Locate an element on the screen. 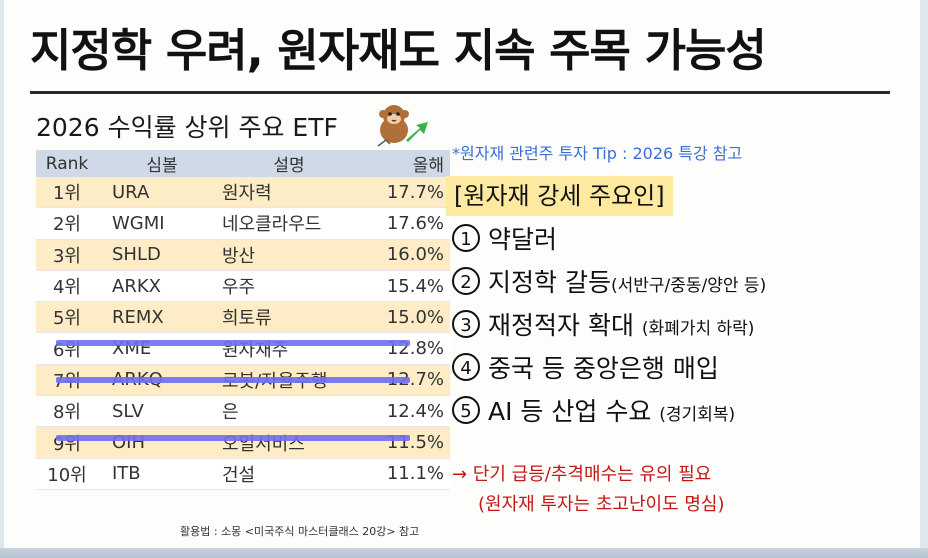  header-rank: Rank is located at coordinates (67, 163).